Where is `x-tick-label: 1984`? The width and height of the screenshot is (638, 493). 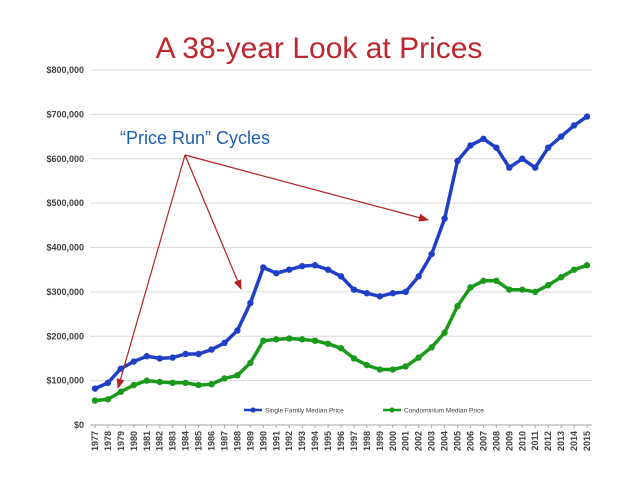 x-tick-label: 1984 is located at coordinates (186, 441).